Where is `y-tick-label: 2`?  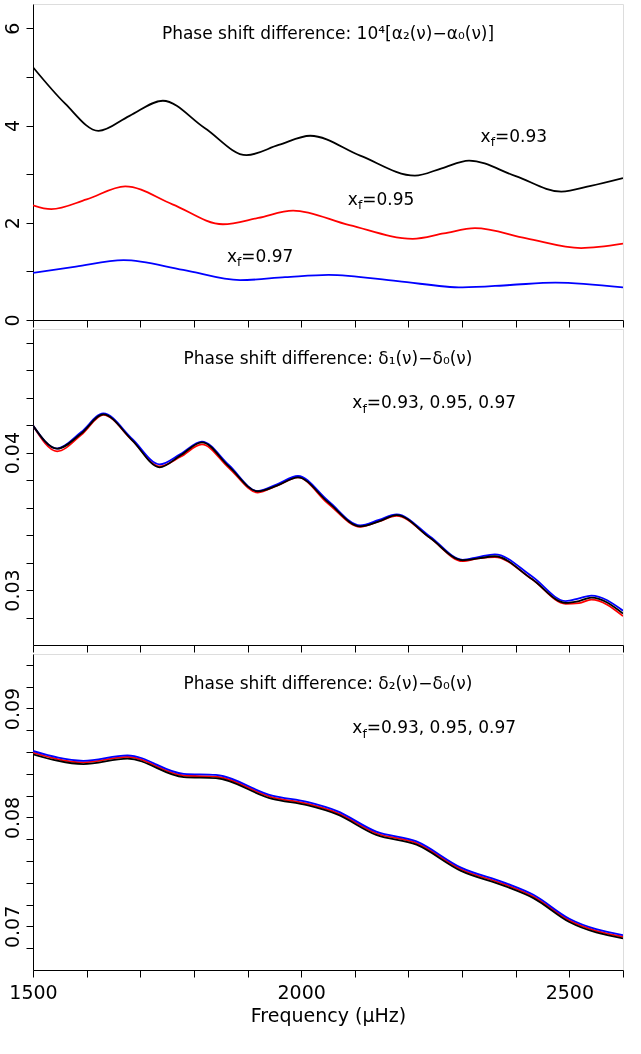
y-tick-label: 2 is located at coordinates (11, 223).